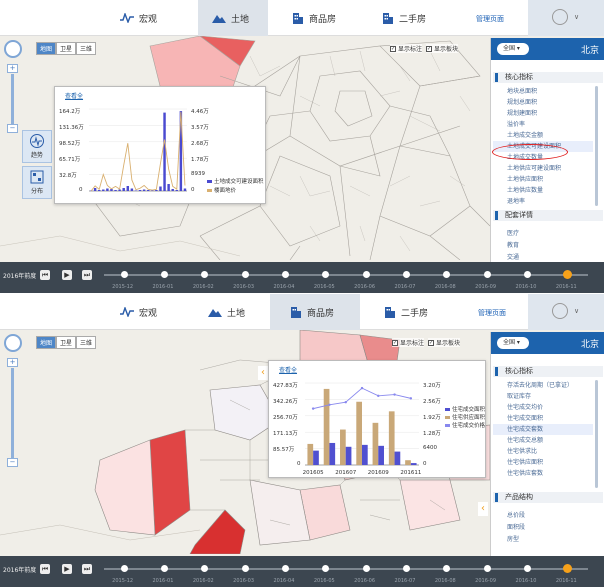 Image resolution: width=604 pixels, height=587 pixels. Describe the element at coordinates (522, 451) in the screenshot. I see `indicator-item: 住宅供求比` at that location.